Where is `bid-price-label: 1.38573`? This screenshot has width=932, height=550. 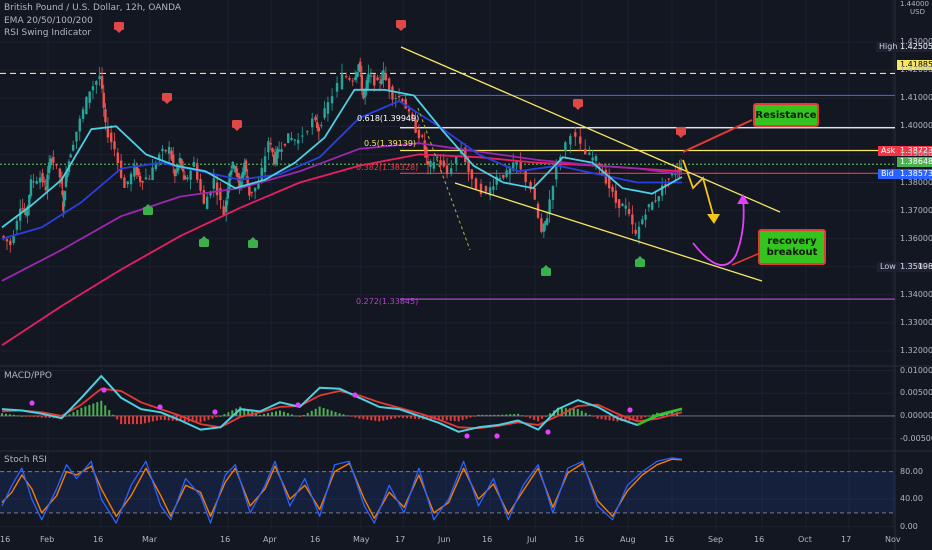 bid-price-label: 1.38573 is located at coordinates (914, 174).